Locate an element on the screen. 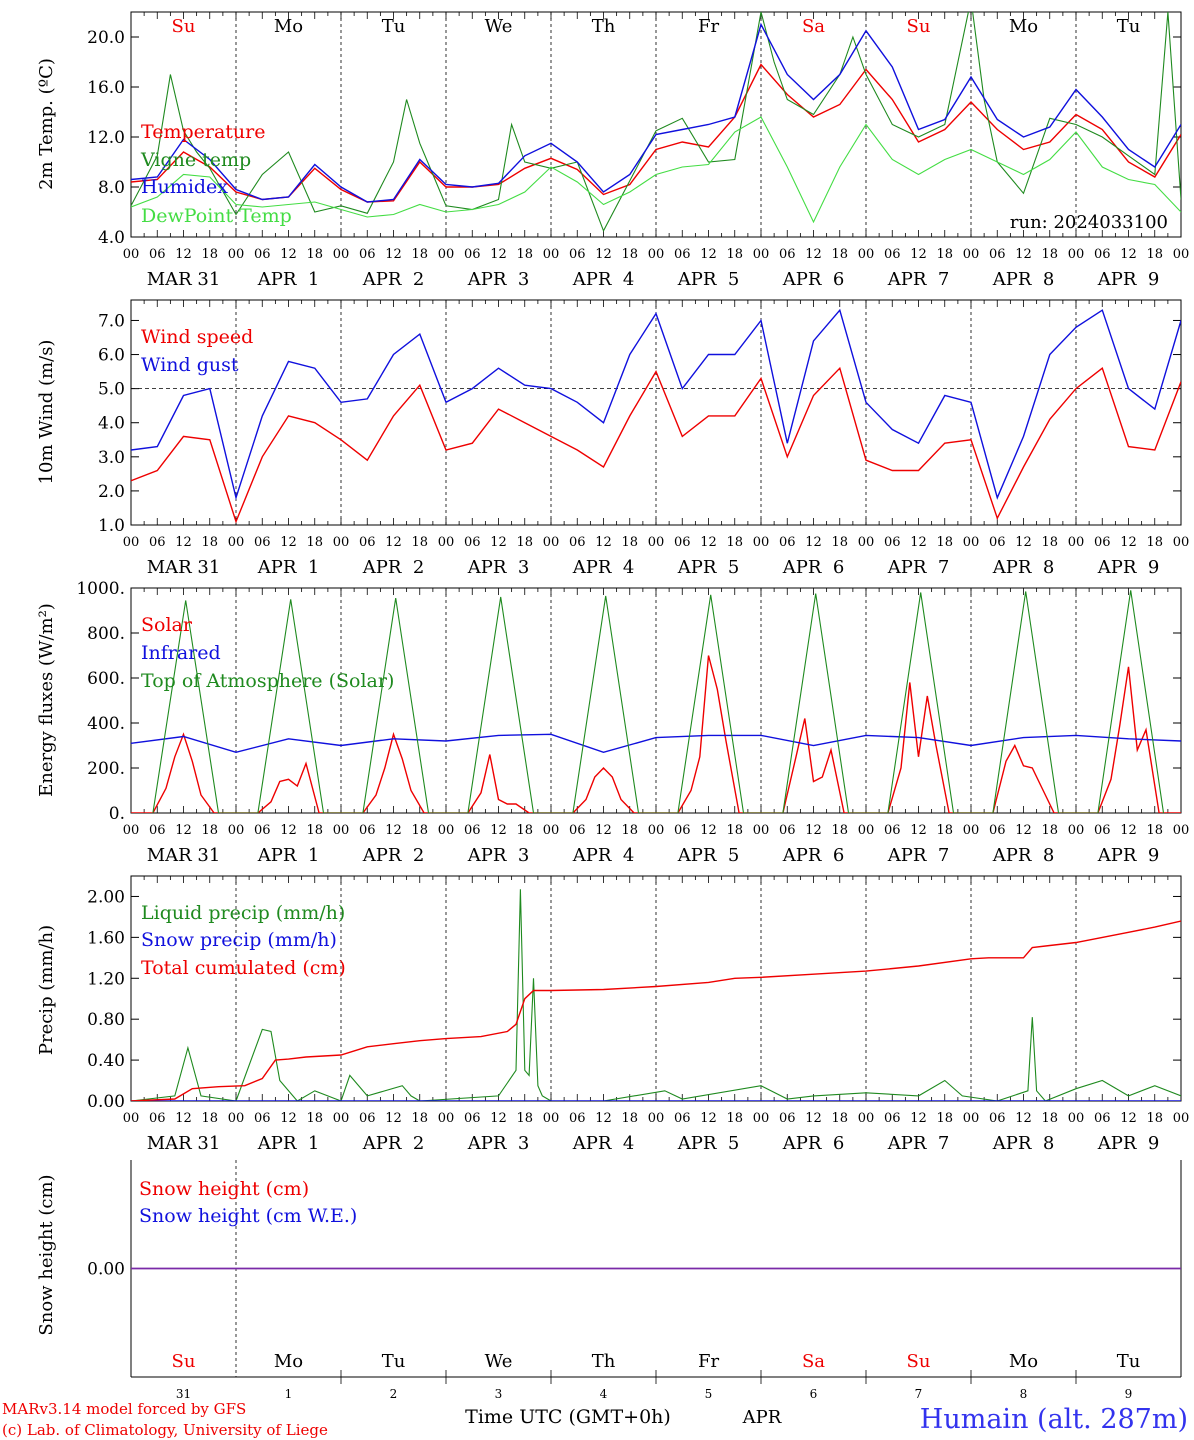 The image size is (1194, 1440). y-tick-label: 1000. is located at coordinates (100, 589).